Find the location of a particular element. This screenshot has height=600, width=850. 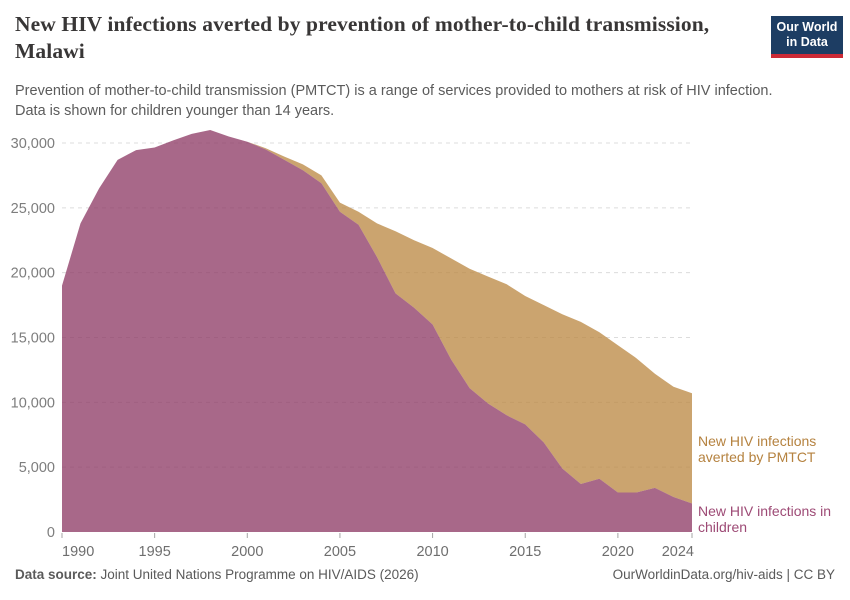

y-tick-label: 5,000 is located at coordinates (37, 468).